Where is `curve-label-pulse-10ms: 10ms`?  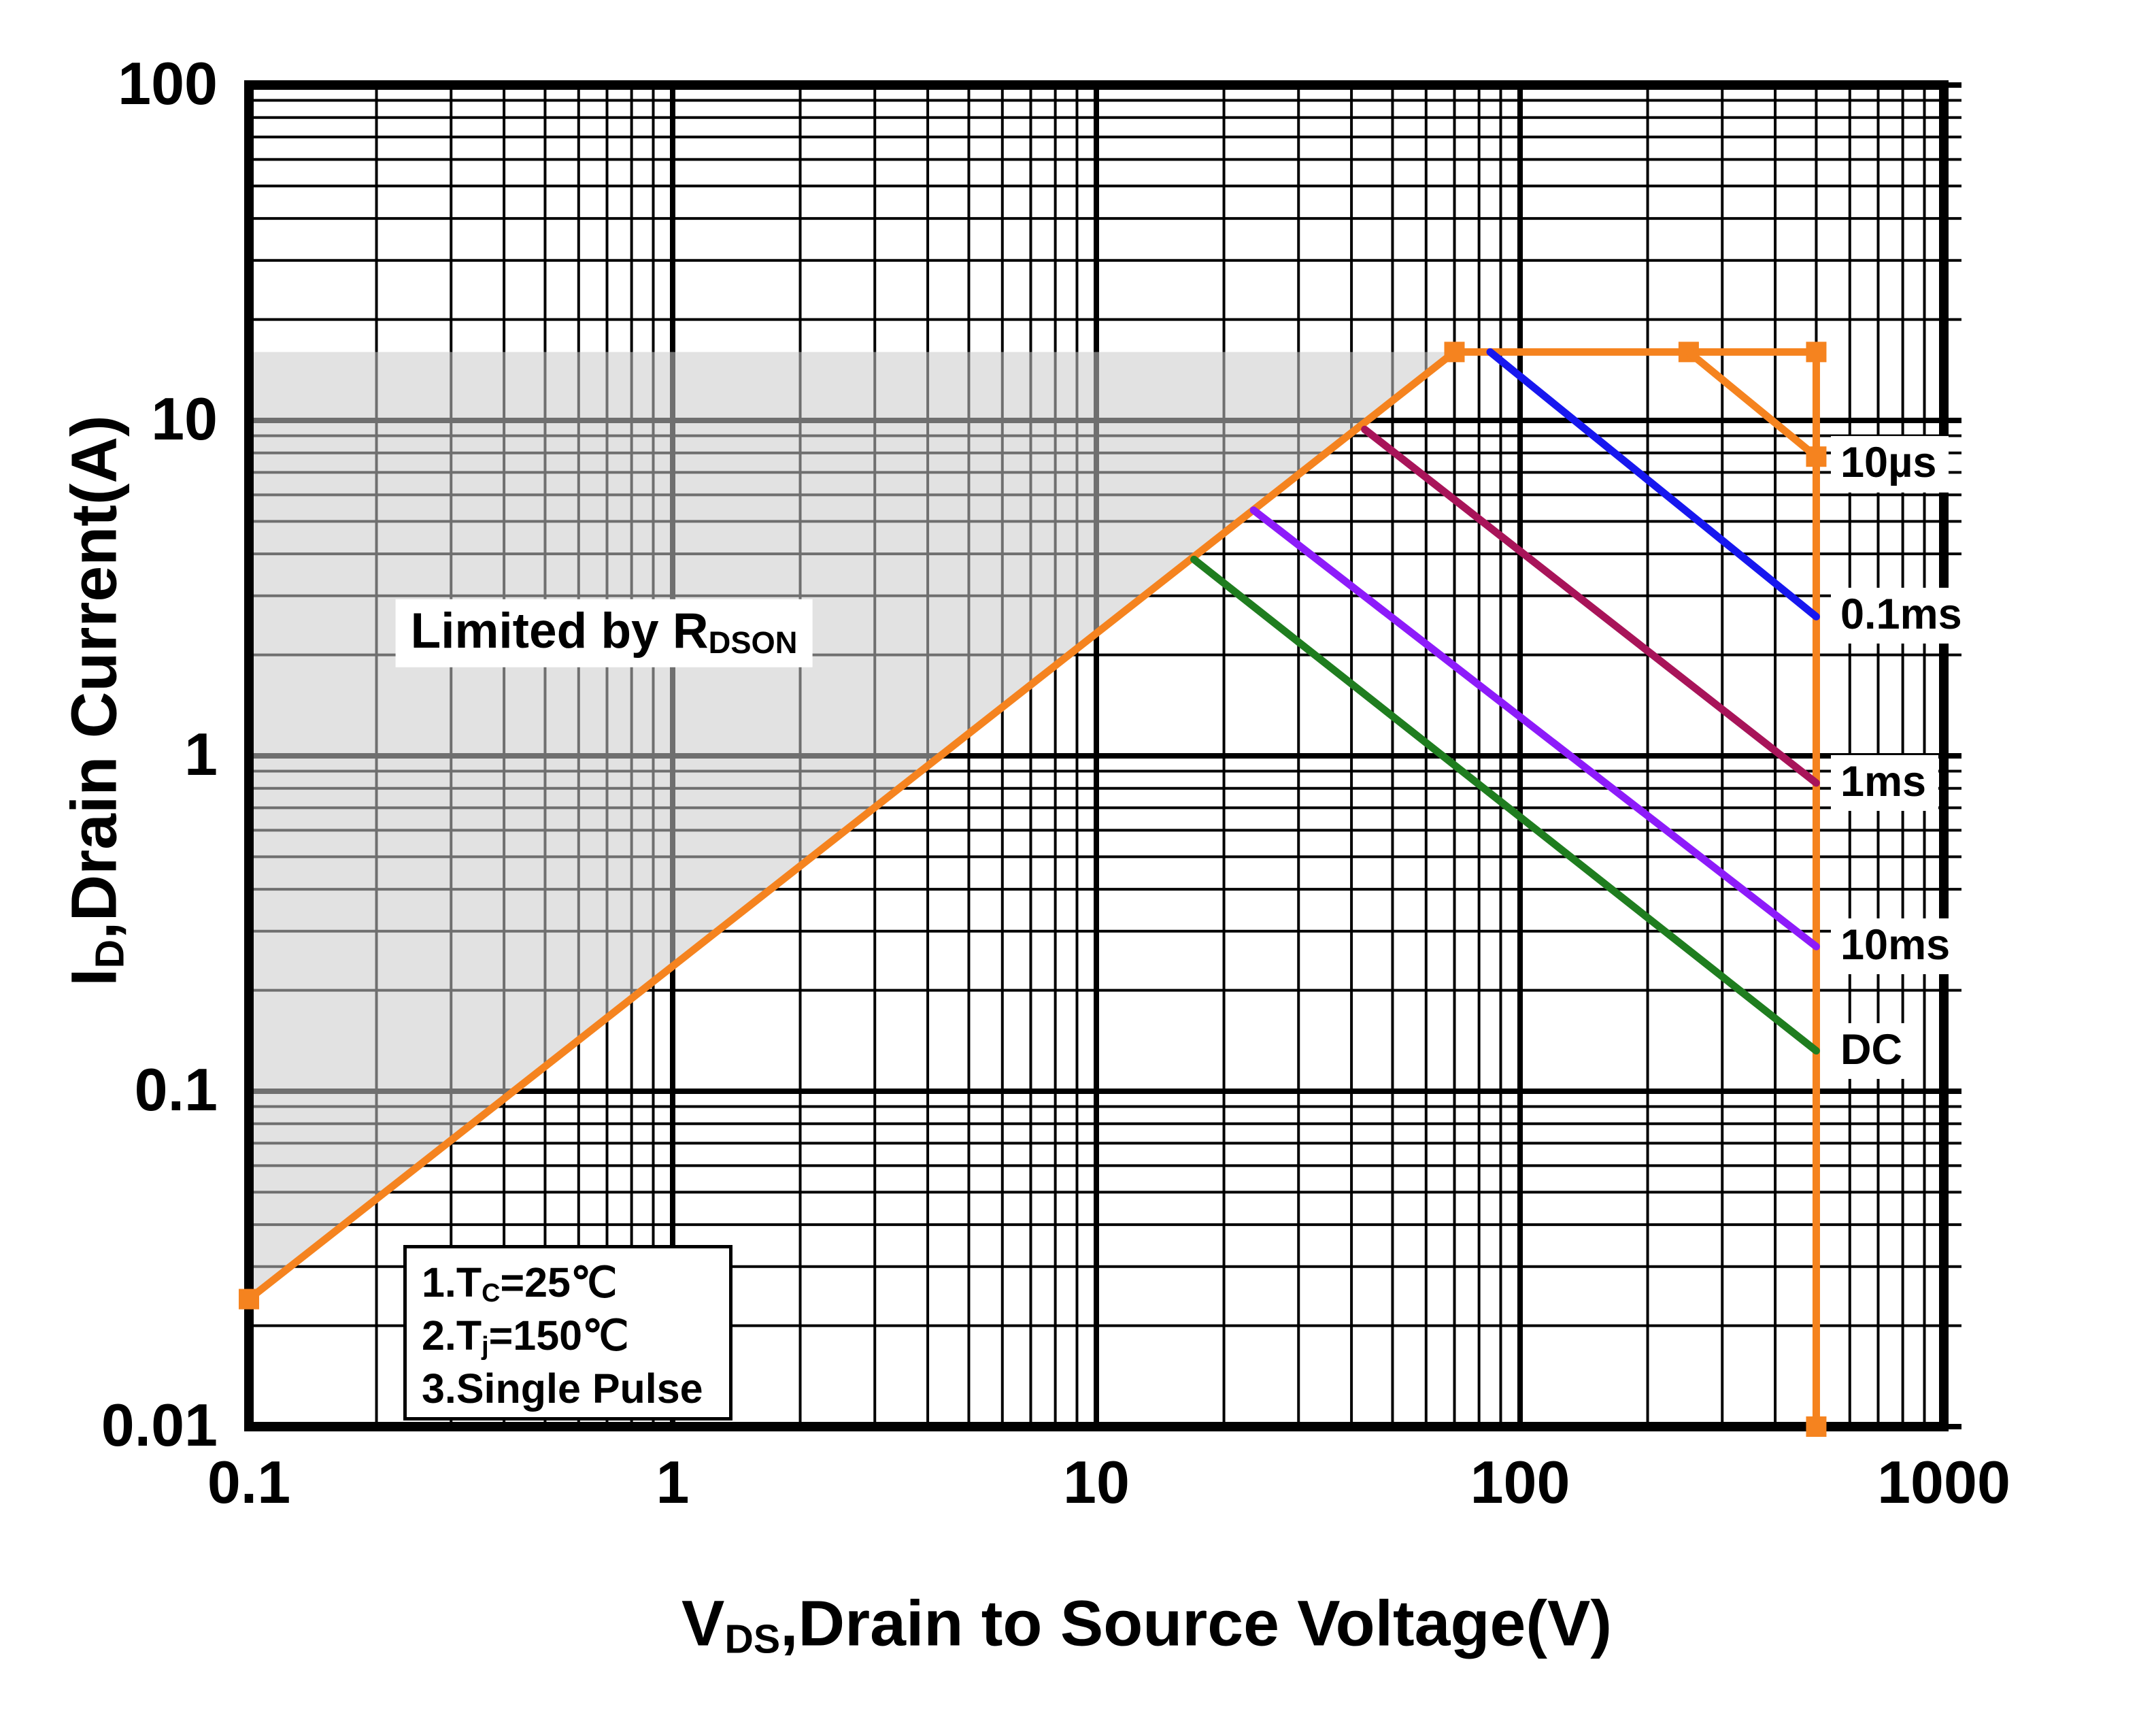 curve-label-pulse-10ms: 10ms is located at coordinates (1897, 946).